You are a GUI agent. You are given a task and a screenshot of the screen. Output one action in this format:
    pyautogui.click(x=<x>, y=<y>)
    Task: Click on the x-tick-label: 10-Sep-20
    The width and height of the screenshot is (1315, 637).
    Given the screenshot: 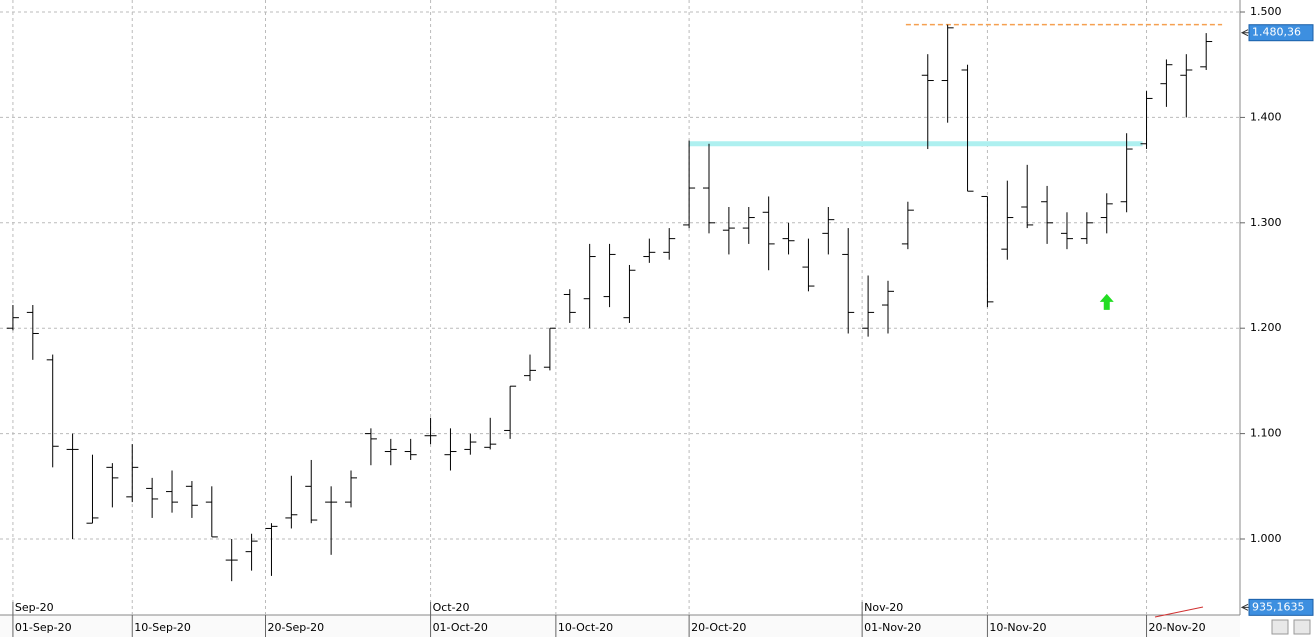 What is the action you would take?
    pyautogui.click(x=162, y=627)
    